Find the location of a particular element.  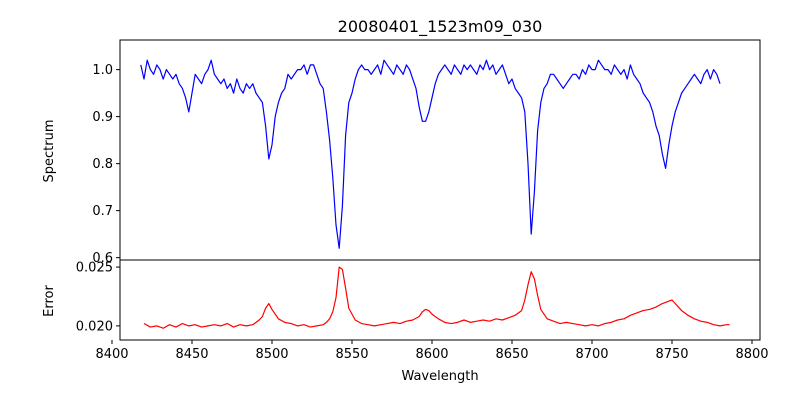

spectrum-y-tick-label: 0.6 is located at coordinates (102, 258).